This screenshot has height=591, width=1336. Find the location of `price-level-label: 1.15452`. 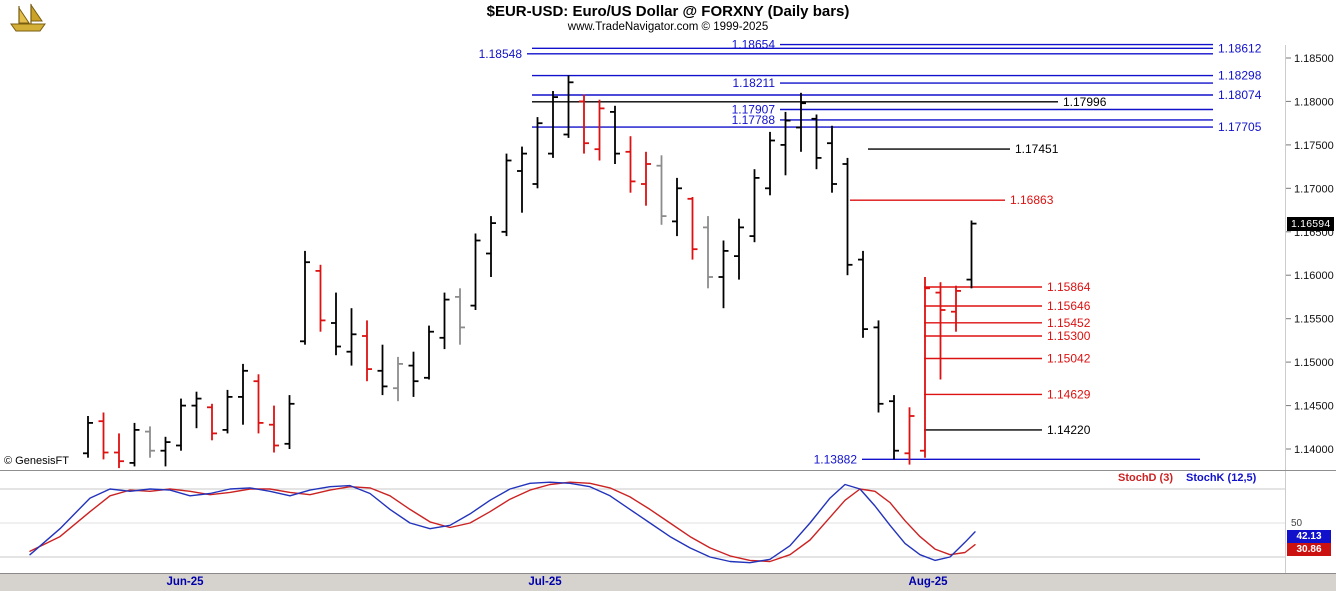

price-level-label: 1.15452 is located at coordinates (1069, 323).